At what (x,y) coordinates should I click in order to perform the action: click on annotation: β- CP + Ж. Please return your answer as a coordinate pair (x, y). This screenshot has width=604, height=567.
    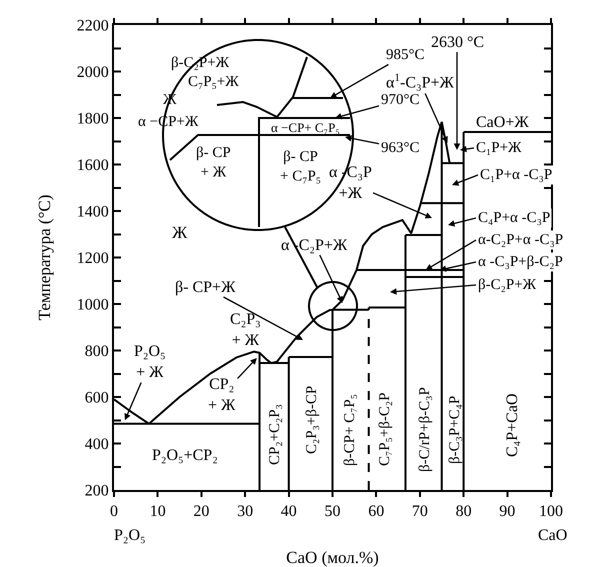
    Looking at the image, I should click on (213, 162).